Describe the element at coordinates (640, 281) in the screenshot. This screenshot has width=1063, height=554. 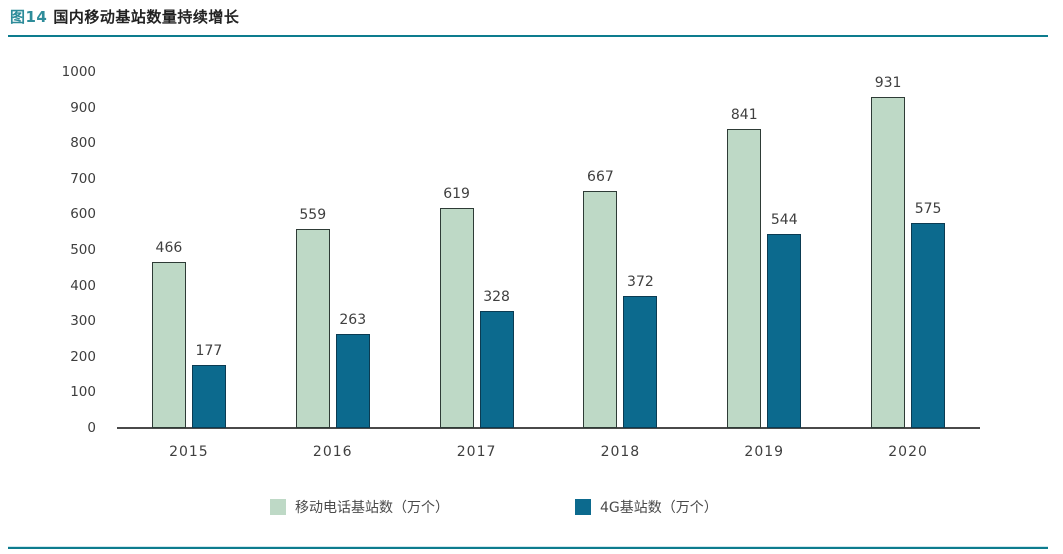
I see `bar-value-label: 372` at that location.